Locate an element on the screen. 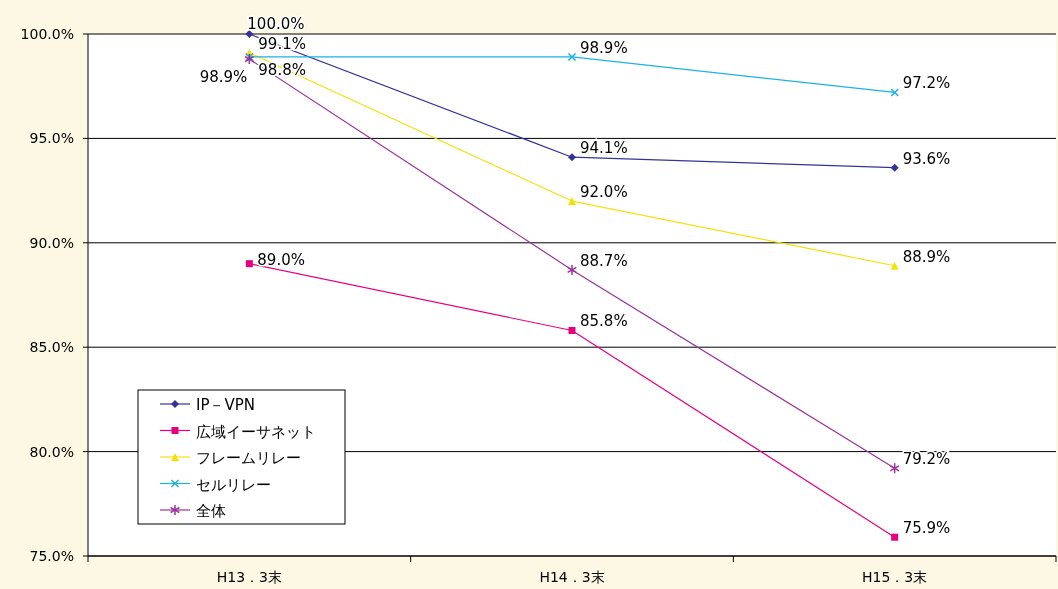 Image resolution: width=1058 pixels, height=589 pixels. data-label: 92.0% is located at coordinates (604, 192).